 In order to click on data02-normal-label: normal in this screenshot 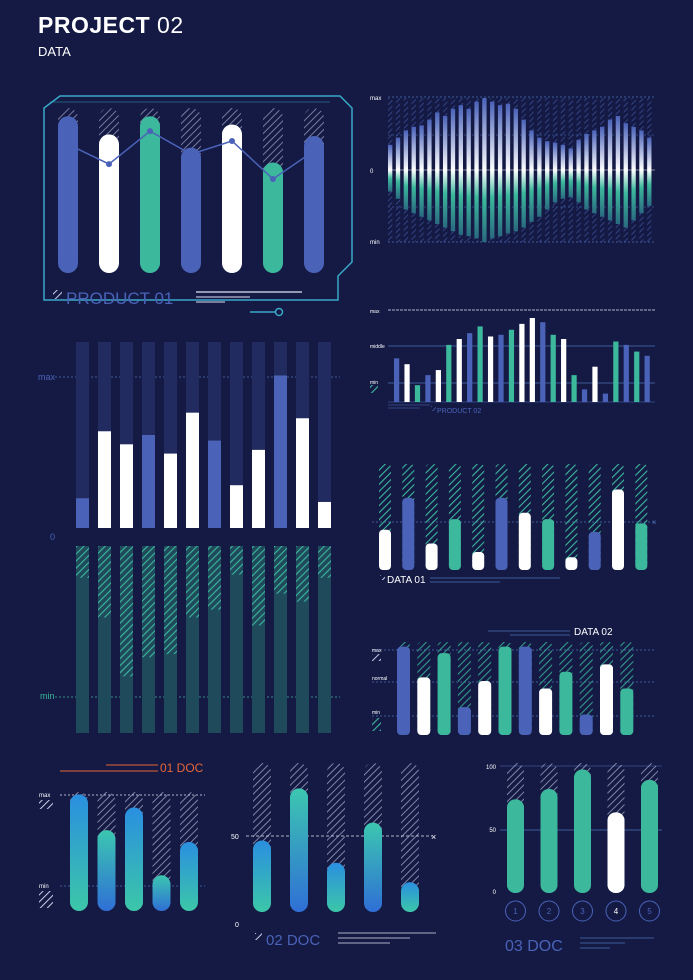, I will do `click(379, 679)`.